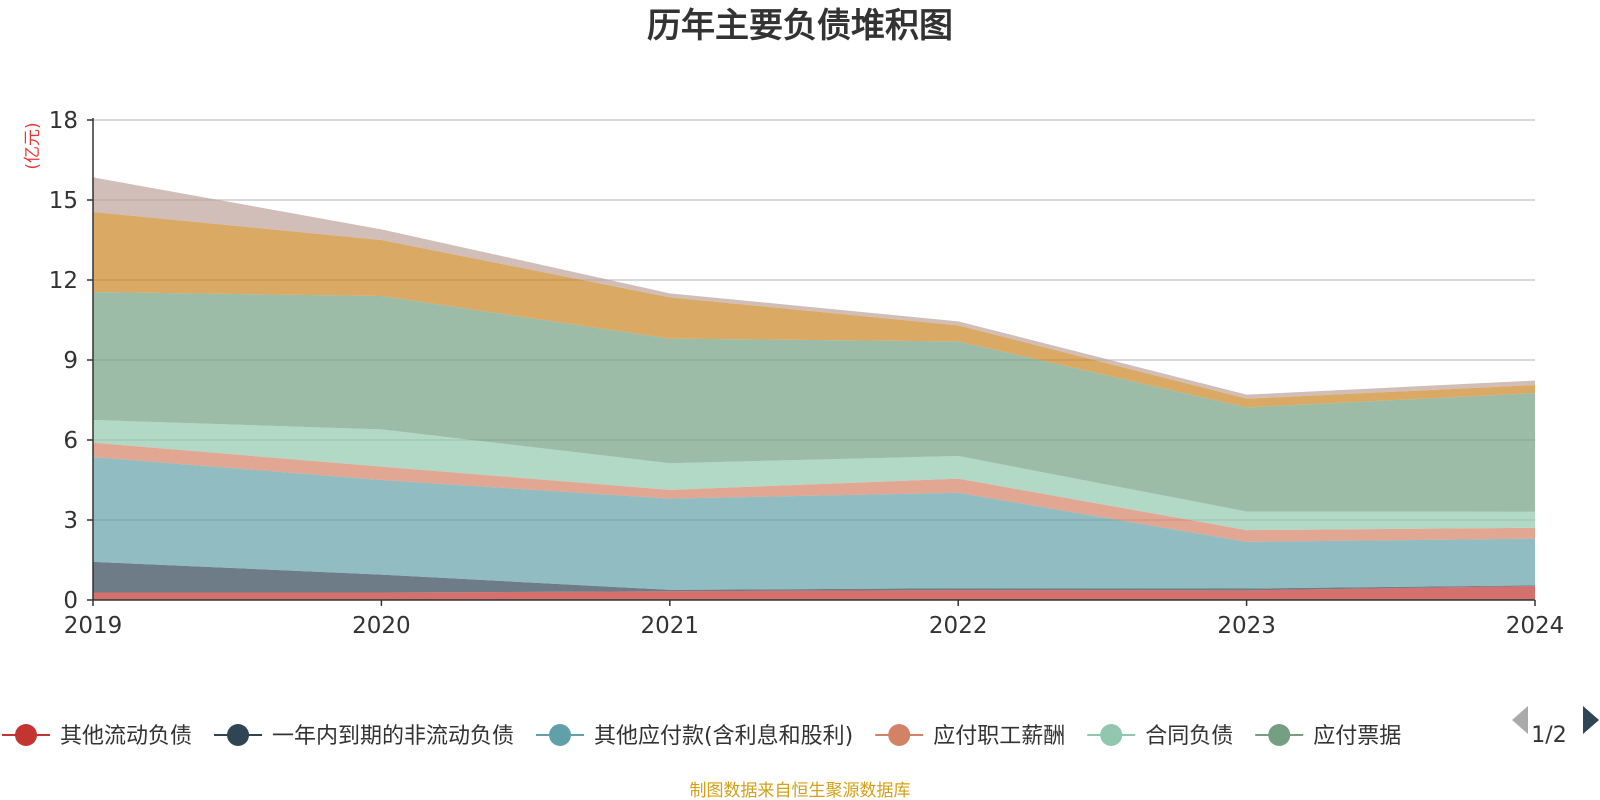  What do you see at coordinates (1520, 720) in the screenshot?
I see `legend-prev-icon` at bounding box center [1520, 720].